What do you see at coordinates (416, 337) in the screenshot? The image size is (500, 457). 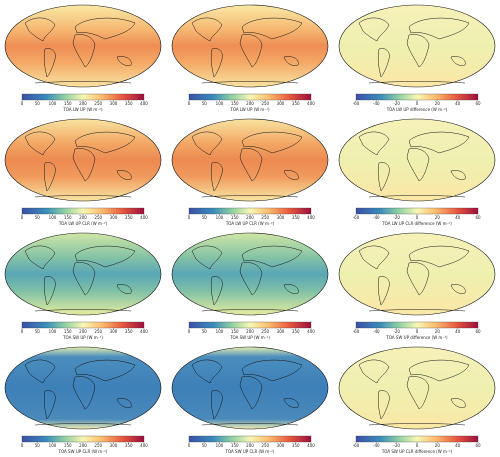 I see `colorbar-label: TOA SW UP difference (W m⁻²)` at bounding box center [416, 337].